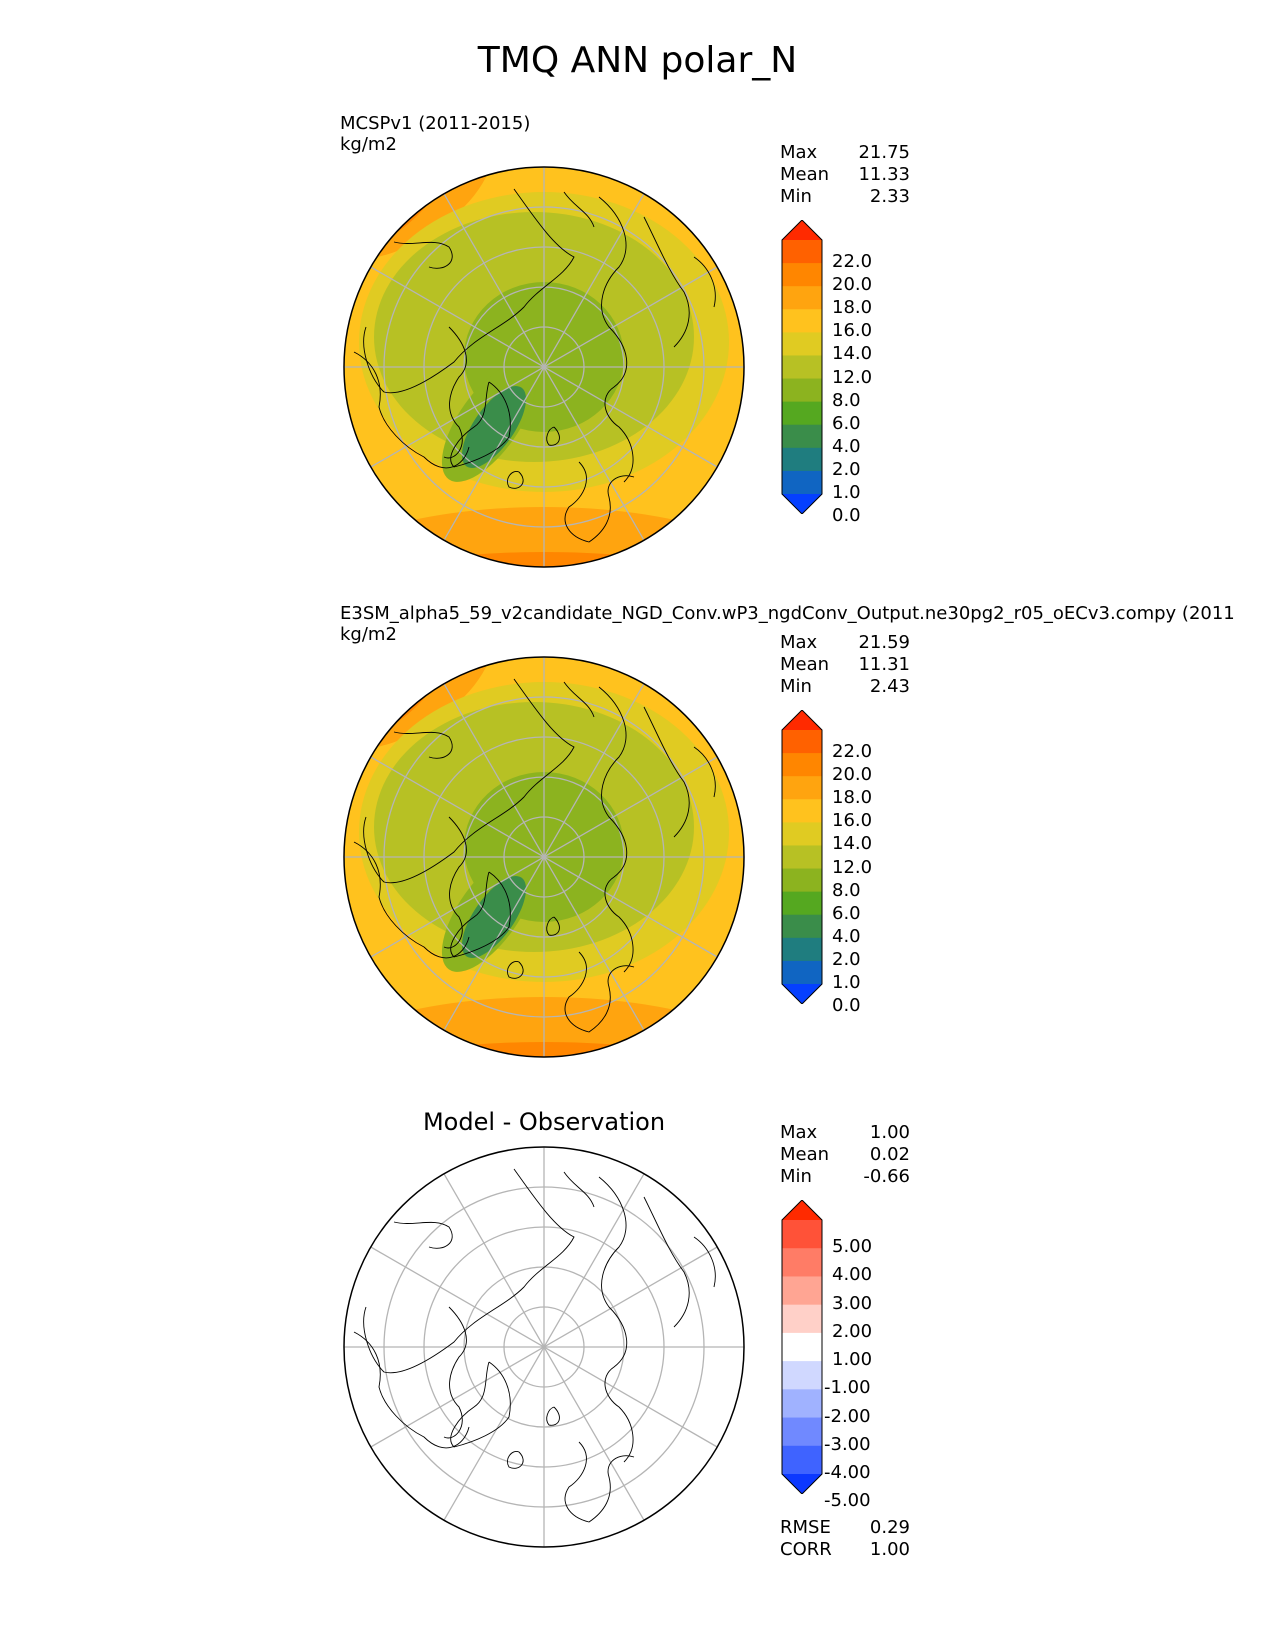  Describe the element at coordinates (886, 1176) in the screenshot. I see `stat-min-value: -0.66` at that location.